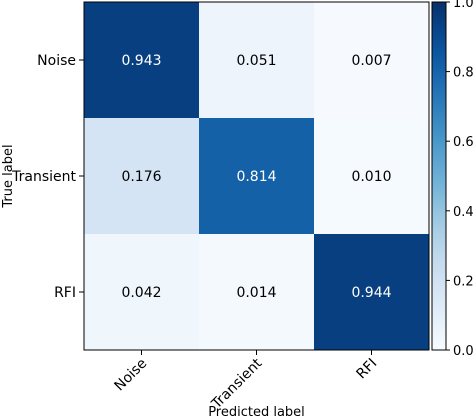 The image size is (474, 420). What do you see at coordinates (65, 293) in the screenshot?
I see `y-tick-label: RFI` at bounding box center [65, 293].